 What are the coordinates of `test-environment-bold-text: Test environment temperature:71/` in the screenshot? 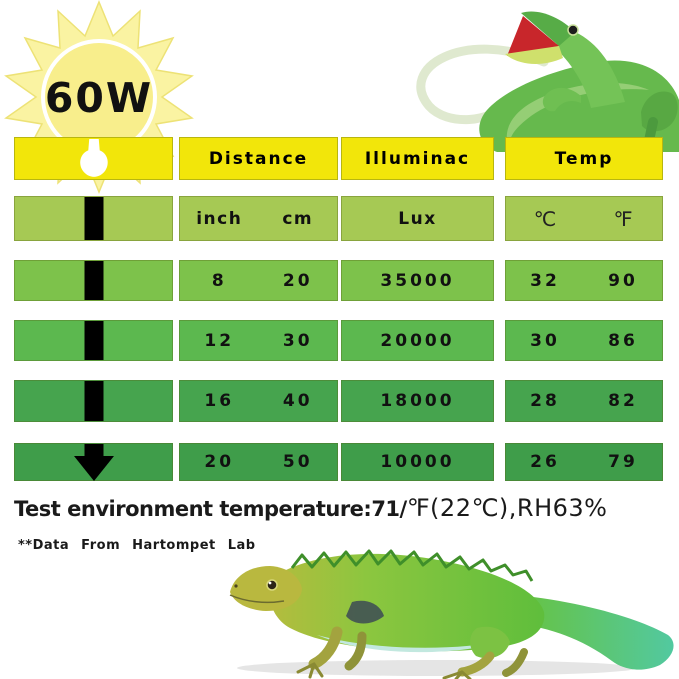 It's located at (210, 509).